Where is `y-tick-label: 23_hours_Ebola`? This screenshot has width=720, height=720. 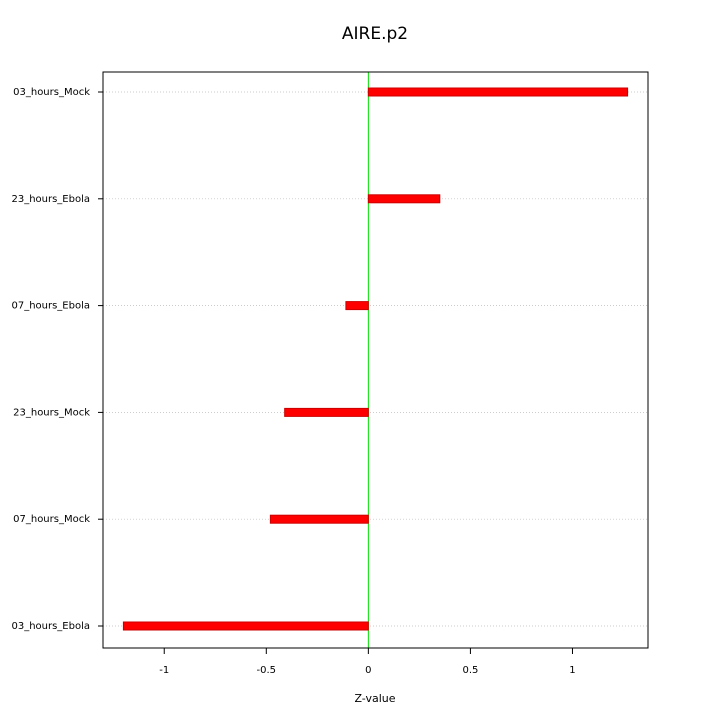 y-tick-label: 23_hours_Ebola is located at coordinates (50, 199).